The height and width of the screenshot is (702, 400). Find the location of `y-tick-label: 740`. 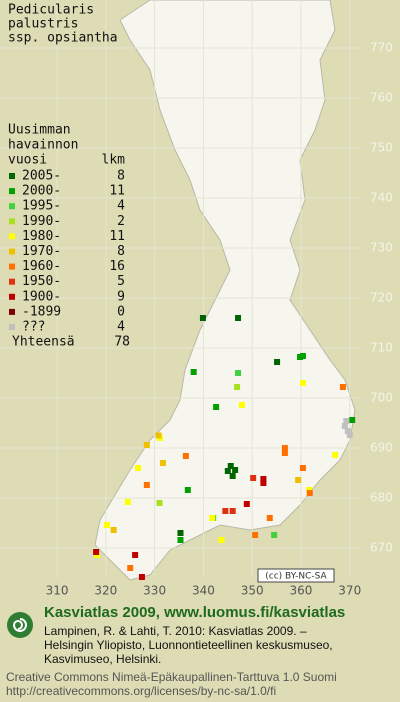

y-tick-label: 740 is located at coordinates (381, 198).